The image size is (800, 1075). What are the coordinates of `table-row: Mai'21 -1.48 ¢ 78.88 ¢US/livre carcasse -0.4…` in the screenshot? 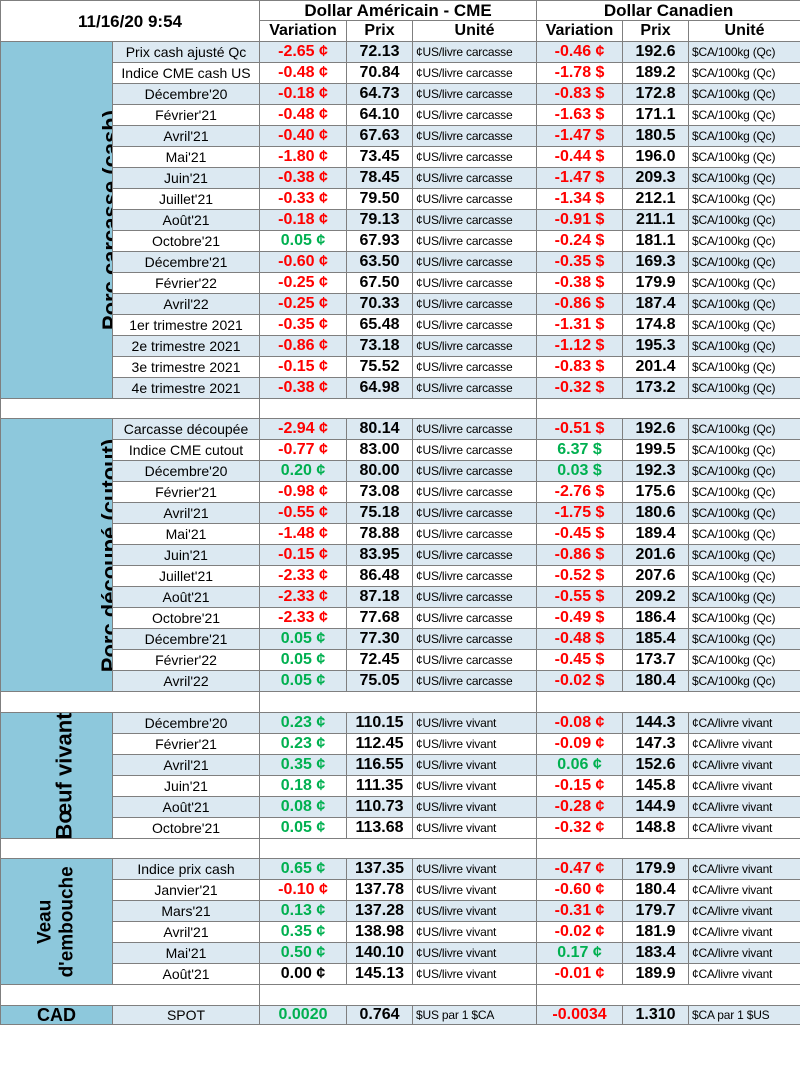 It's located at (400, 534).